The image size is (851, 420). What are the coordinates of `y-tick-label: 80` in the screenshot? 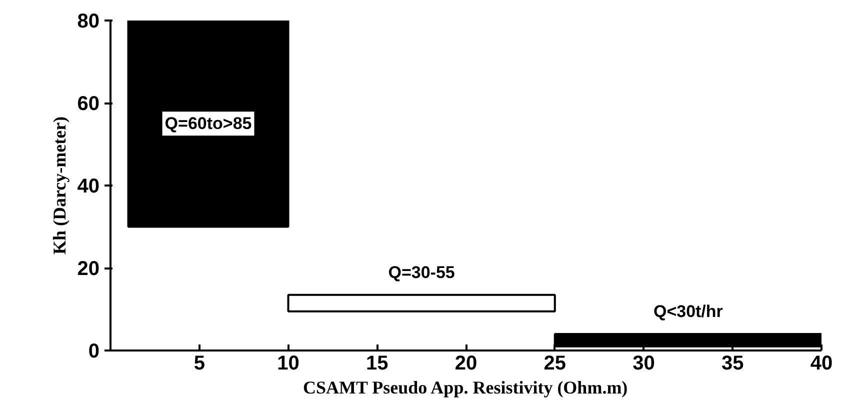 It's located at (88, 21).